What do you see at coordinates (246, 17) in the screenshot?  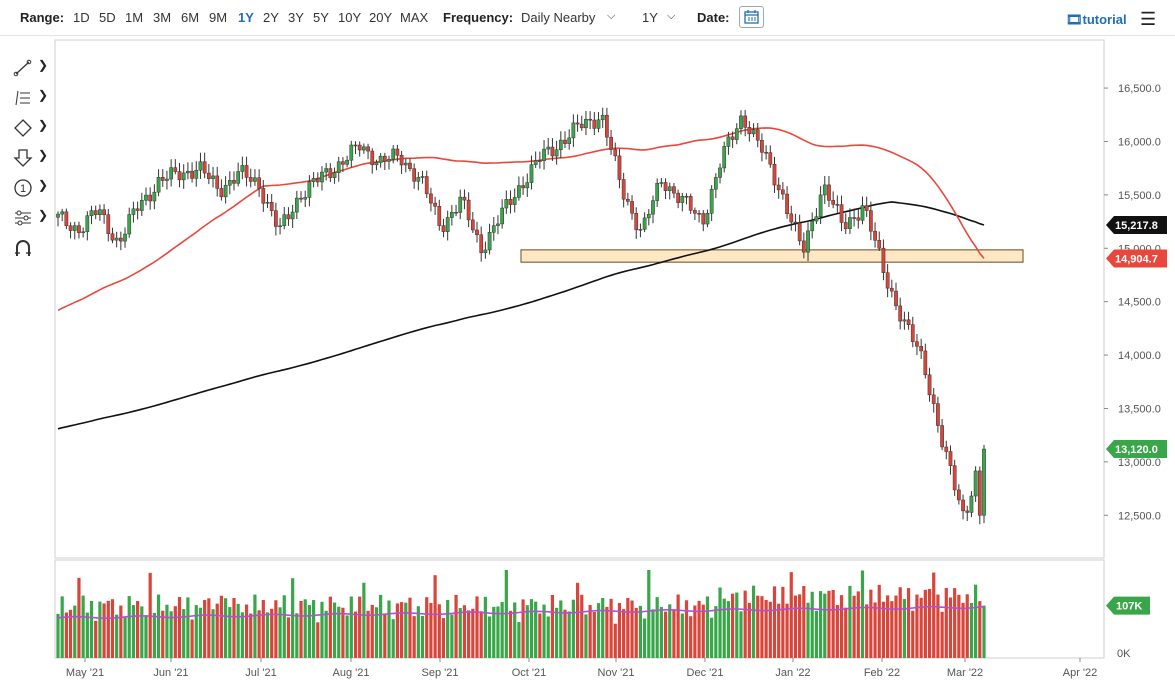 I see `range-1y-button: 1Y` at bounding box center [246, 17].